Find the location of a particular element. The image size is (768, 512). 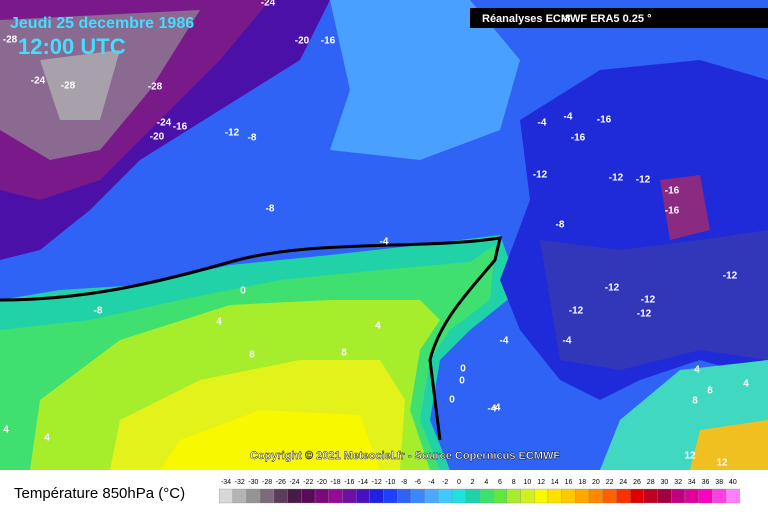

legend-tick-label: -4 is located at coordinates (431, 482).